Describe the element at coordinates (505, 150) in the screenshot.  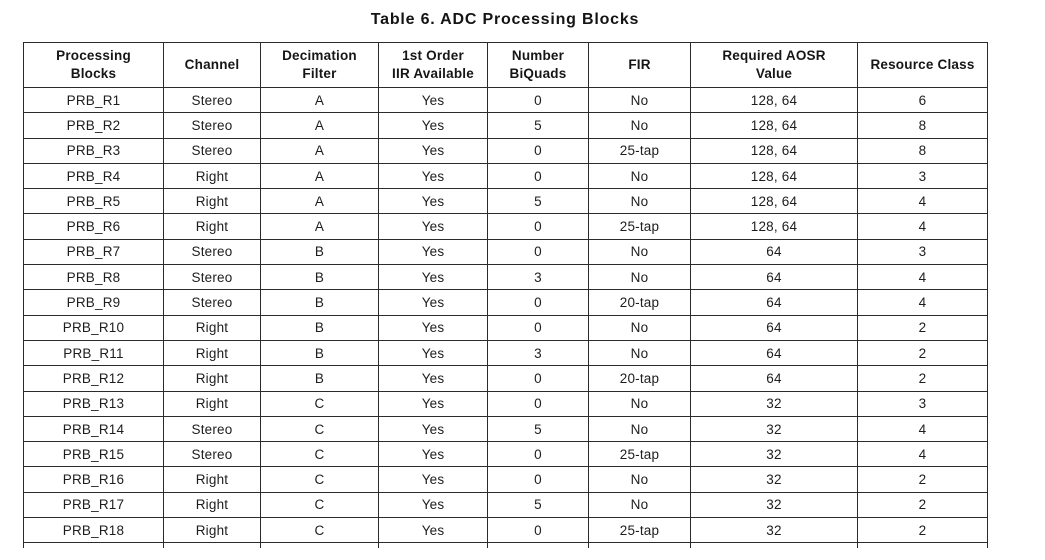
I see `table-row-prb_r3: PRB_R3 Stereo A Yes 0 25-tap 128, 64 8` at that location.